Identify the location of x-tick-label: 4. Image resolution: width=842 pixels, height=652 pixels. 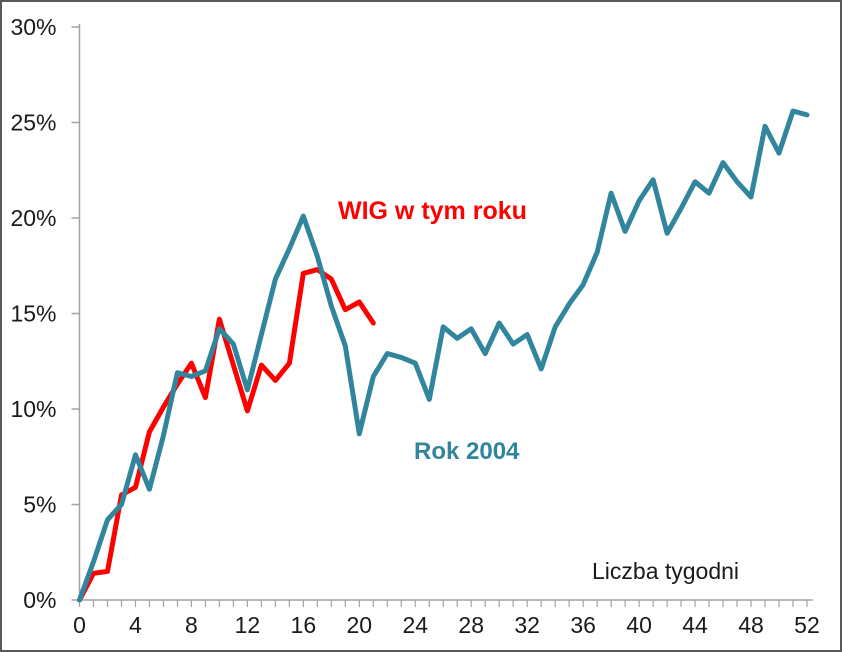
(135, 625).